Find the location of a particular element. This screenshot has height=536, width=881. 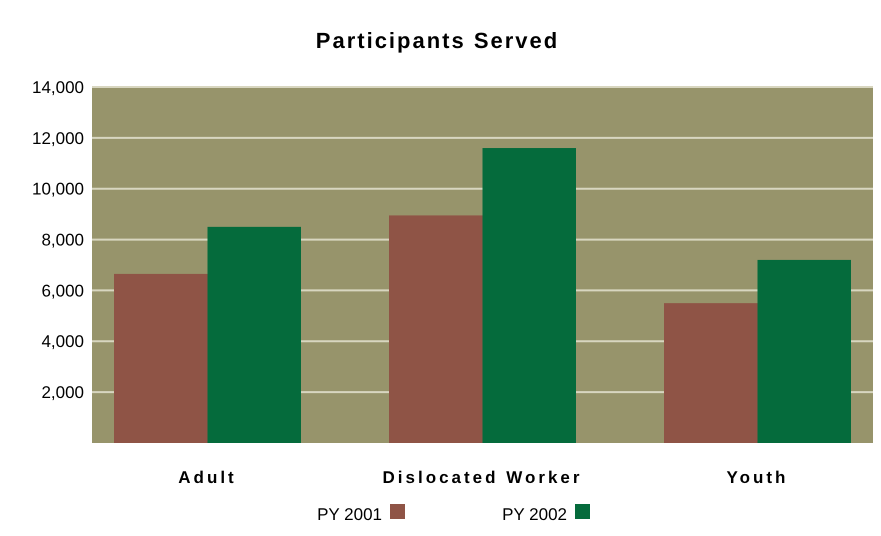

x-tick-label: Dislocated Worker is located at coordinates (482, 477).